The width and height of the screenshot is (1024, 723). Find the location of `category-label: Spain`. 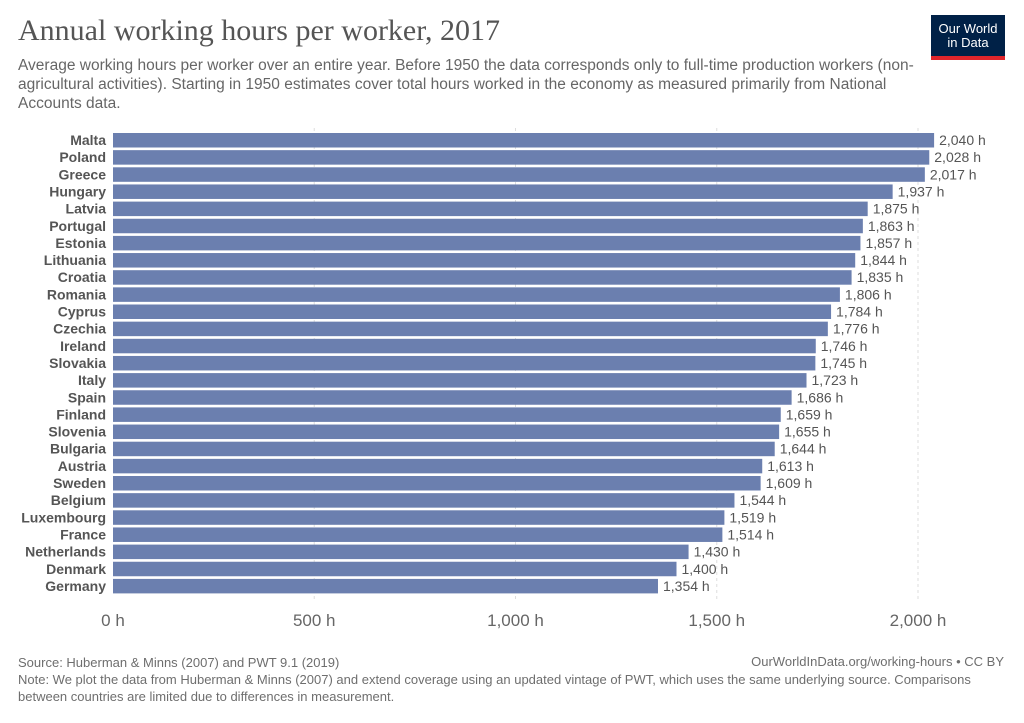

category-label: Spain is located at coordinates (87, 397).